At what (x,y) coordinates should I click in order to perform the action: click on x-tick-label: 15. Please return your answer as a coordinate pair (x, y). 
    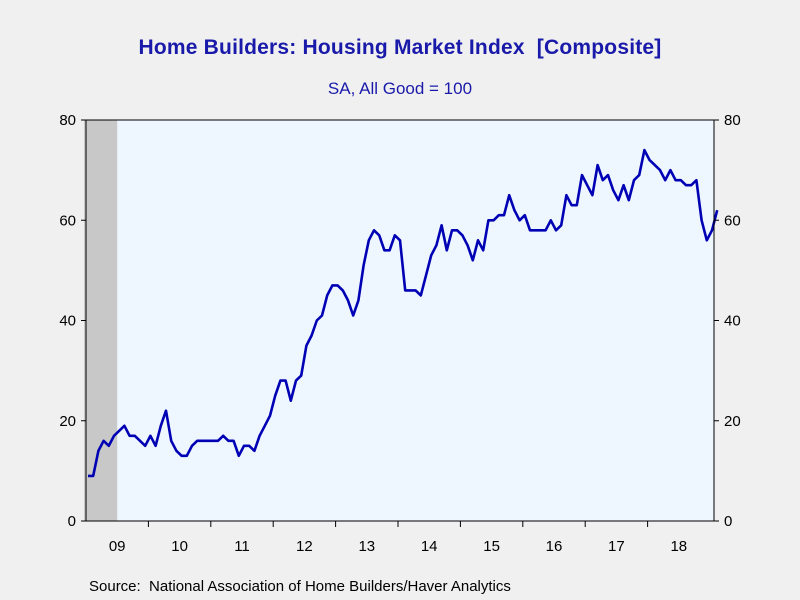
    Looking at the image, I should click on (491, 546).